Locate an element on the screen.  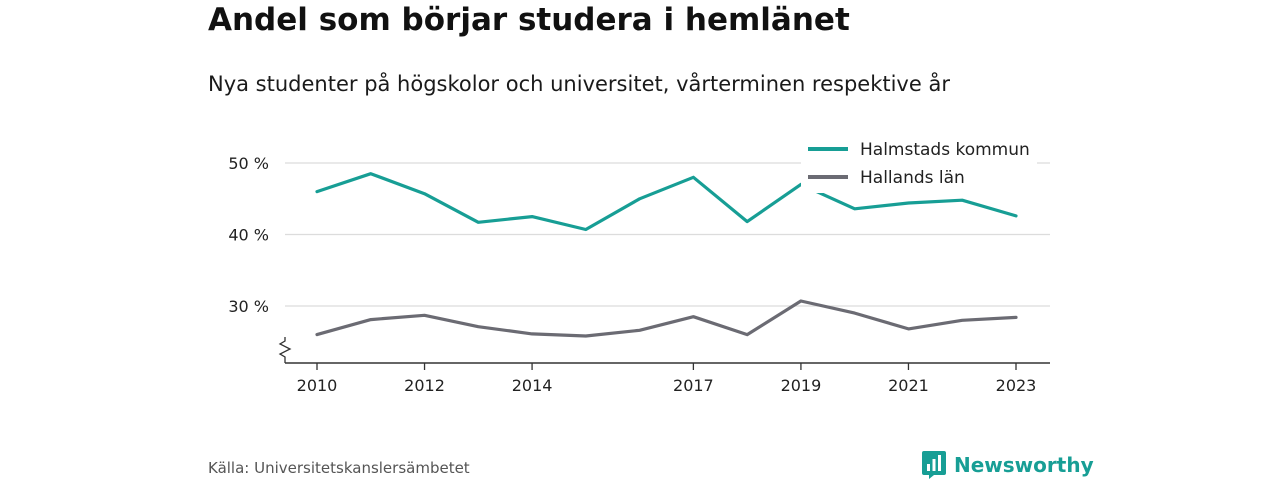
legend-background is located at coordinates (919, 164).